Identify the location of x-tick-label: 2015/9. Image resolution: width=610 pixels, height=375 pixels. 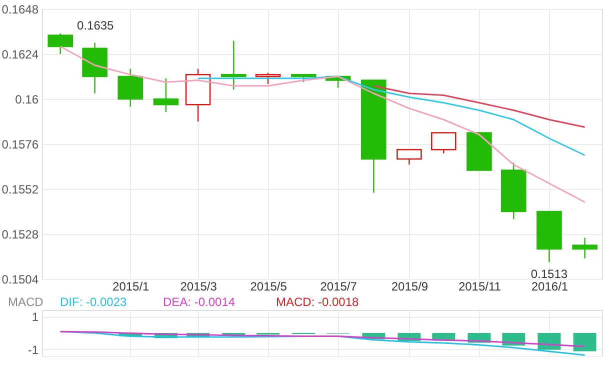
(409, 287).